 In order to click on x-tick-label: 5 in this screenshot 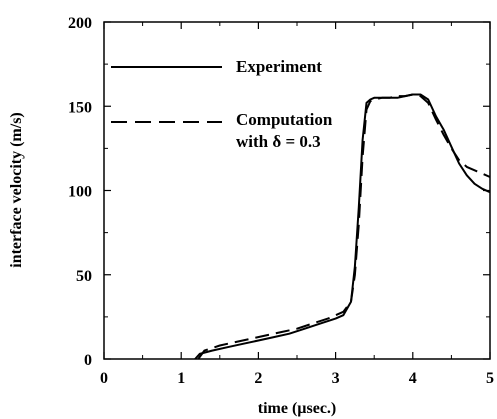, I will do `click(490, 378)`.